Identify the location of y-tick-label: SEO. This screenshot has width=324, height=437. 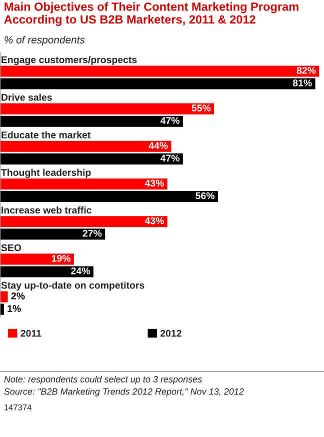
(11, 248).